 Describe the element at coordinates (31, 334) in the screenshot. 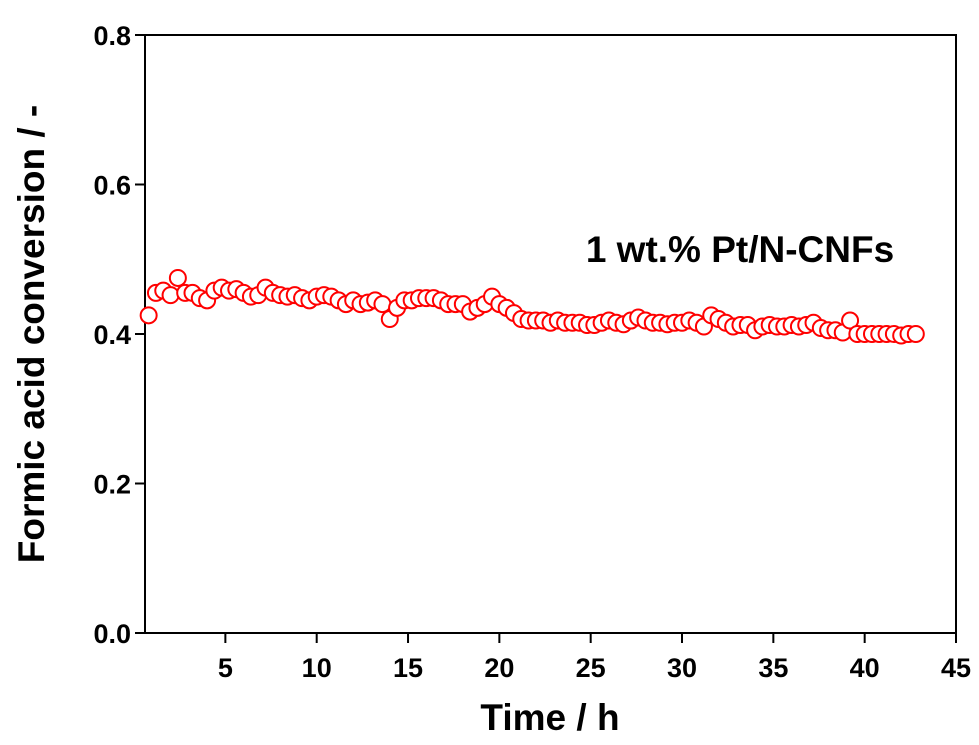

I see `y-axis-label: Formic acid conversion / -` at that location.